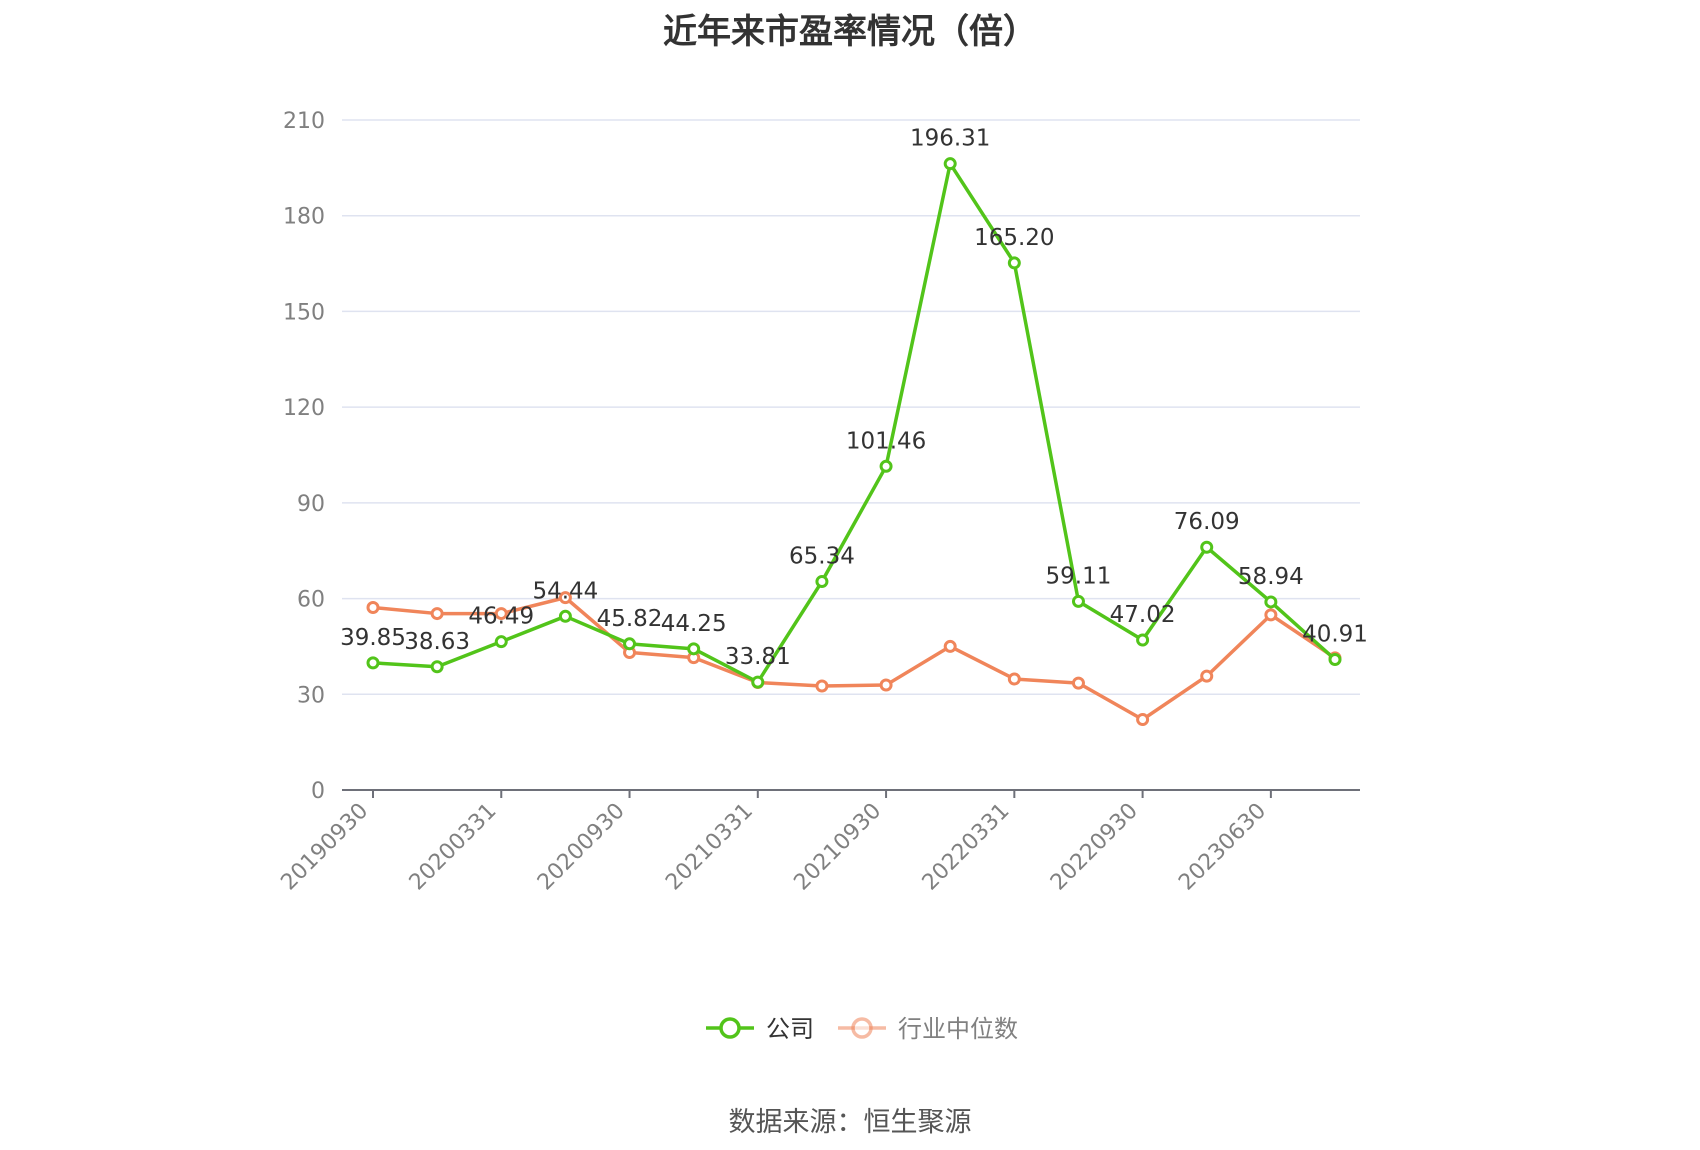 This screenshot has height=1150, width=1700. I want to click on data-label: 165.20, so click(1014, 238).